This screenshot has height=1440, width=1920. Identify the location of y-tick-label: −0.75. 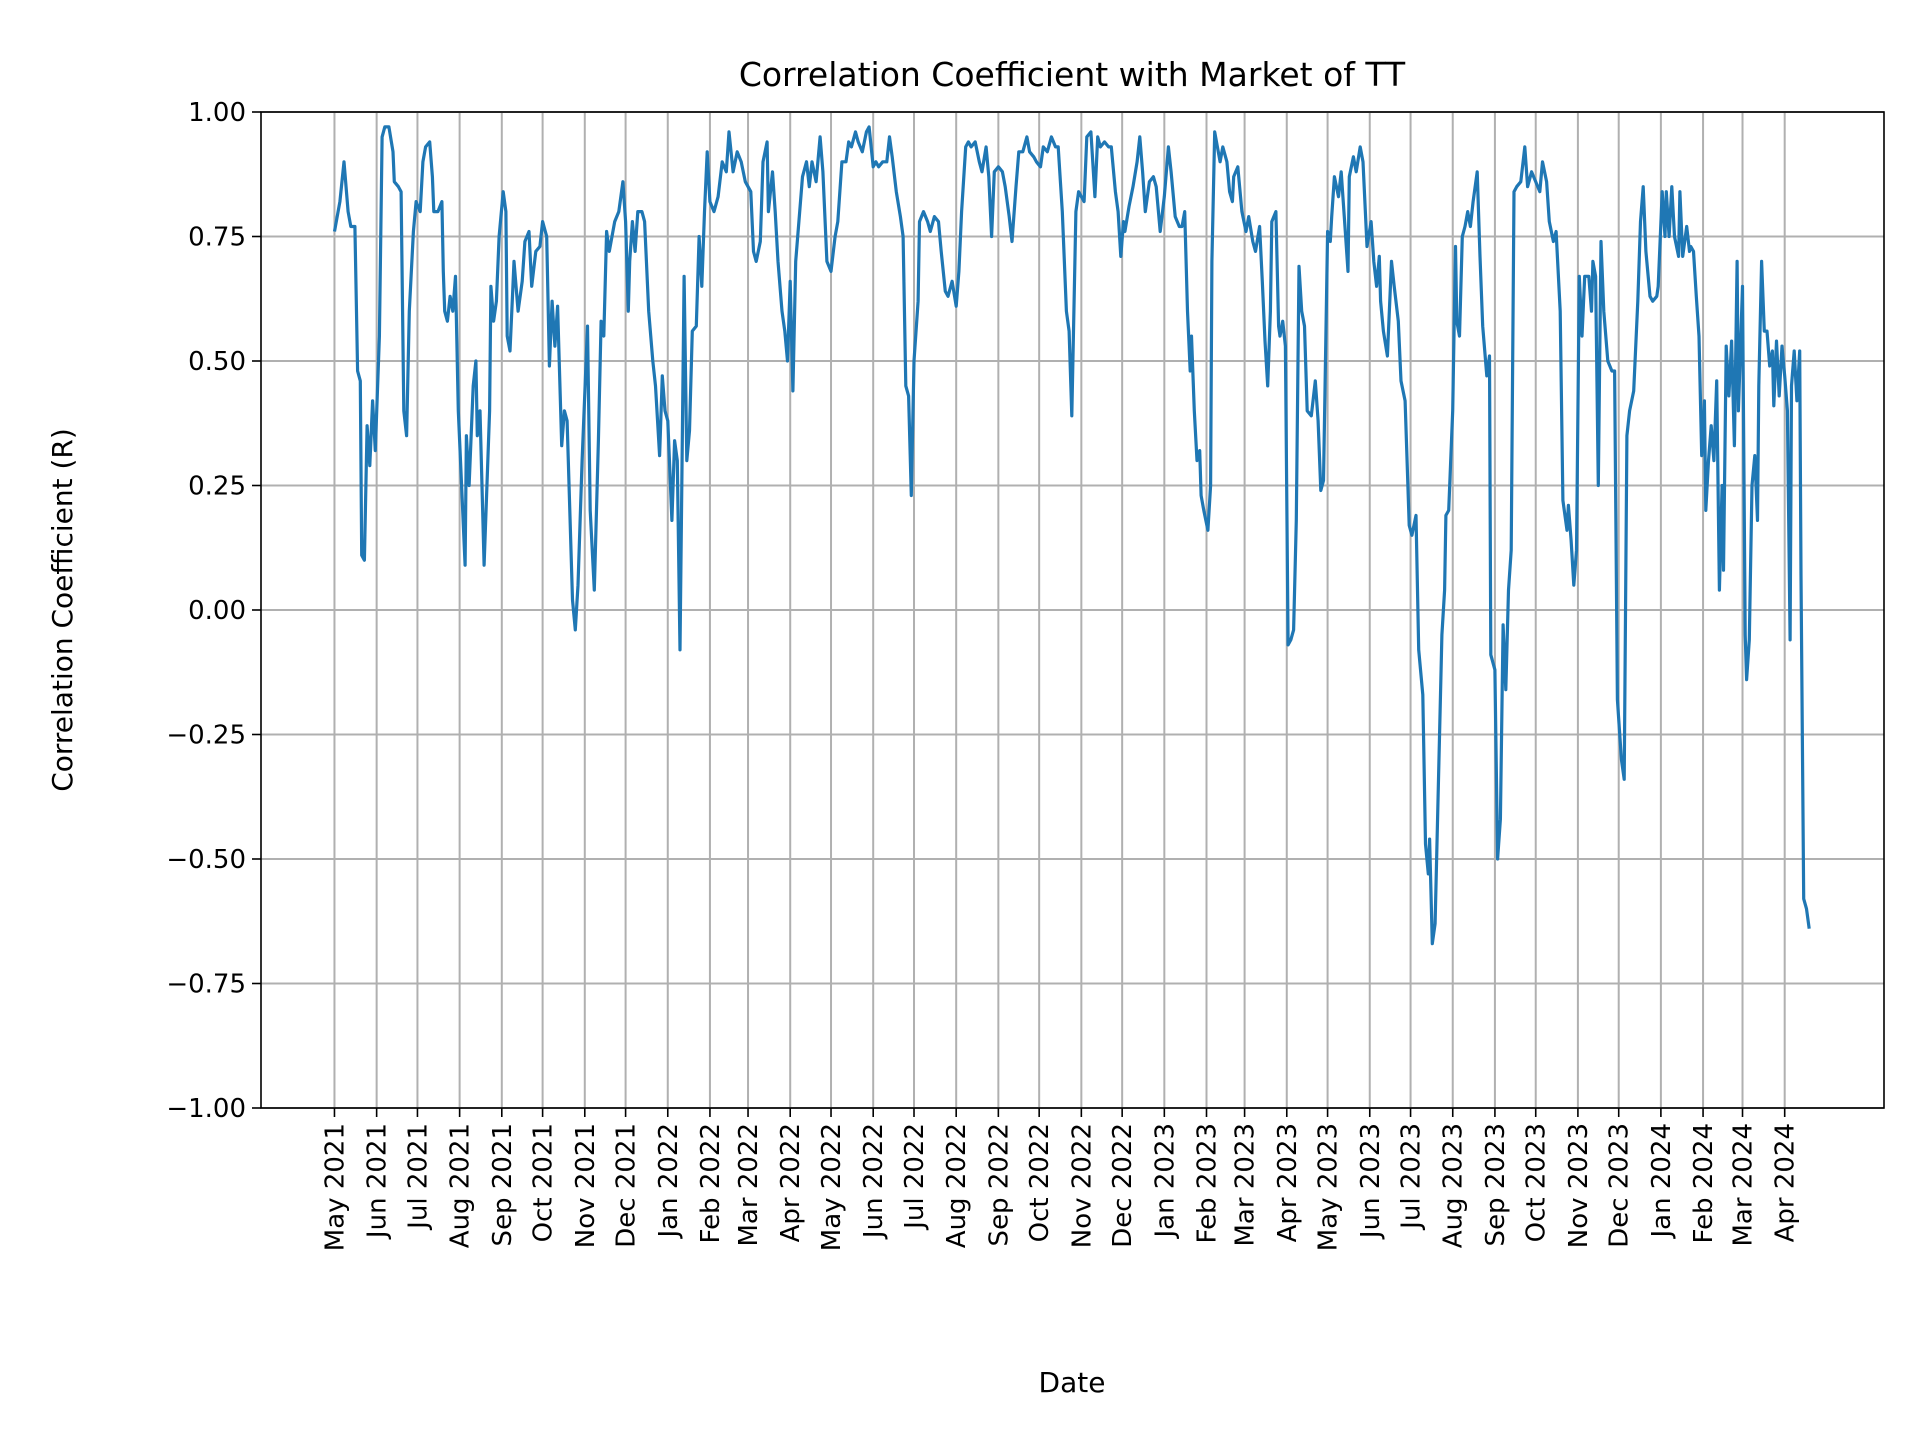
(206, 985).